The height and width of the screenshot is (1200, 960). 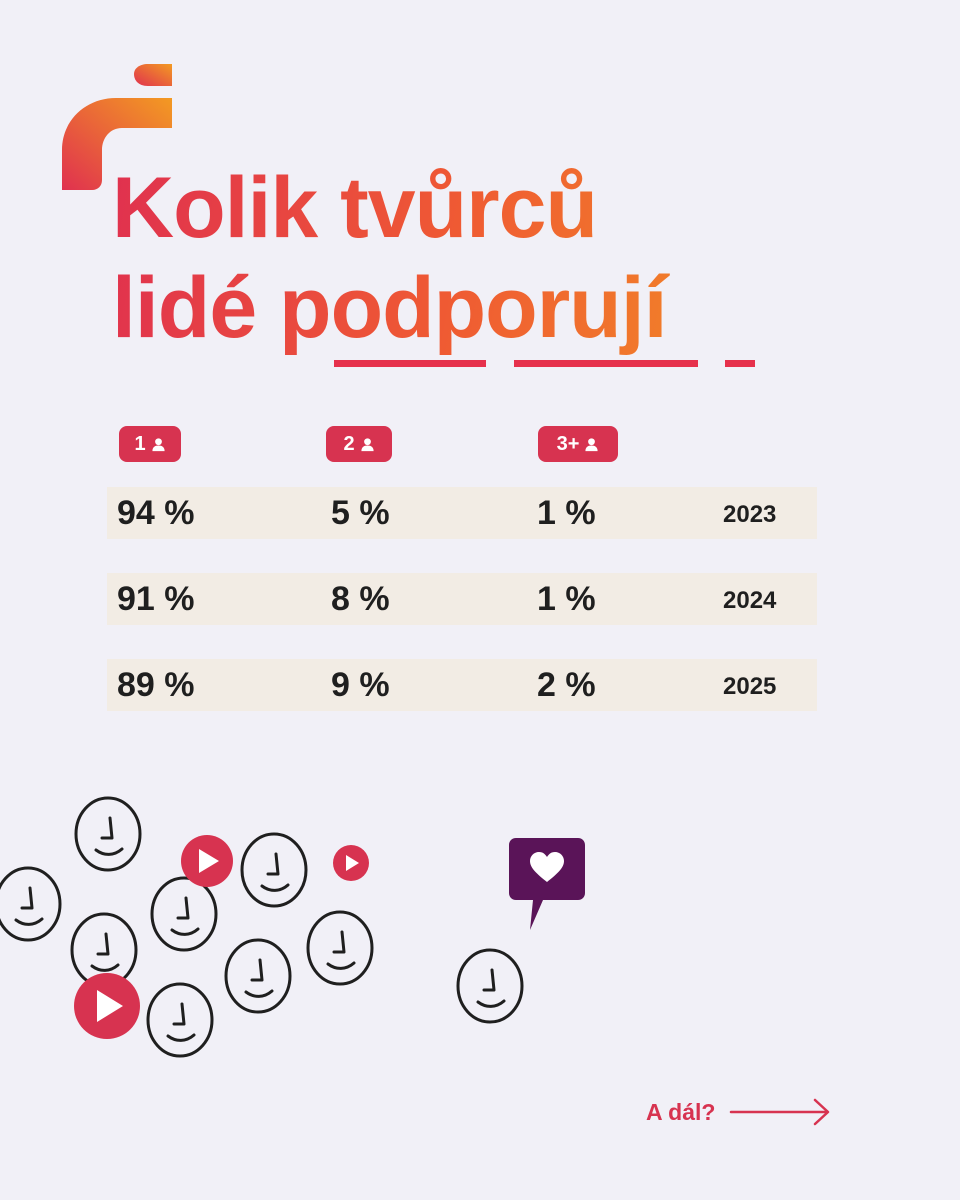 I want to click on table-cell: 94 %, so click(x=156, y=513).